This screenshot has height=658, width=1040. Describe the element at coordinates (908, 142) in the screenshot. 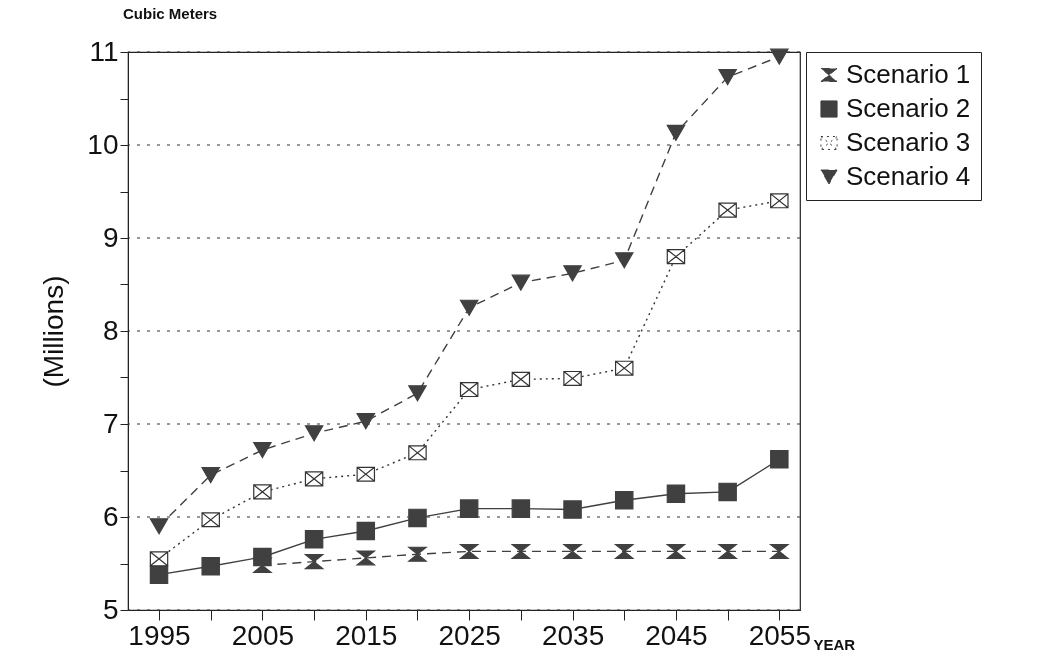

I see `legend-label: Scenario 3` at that location.